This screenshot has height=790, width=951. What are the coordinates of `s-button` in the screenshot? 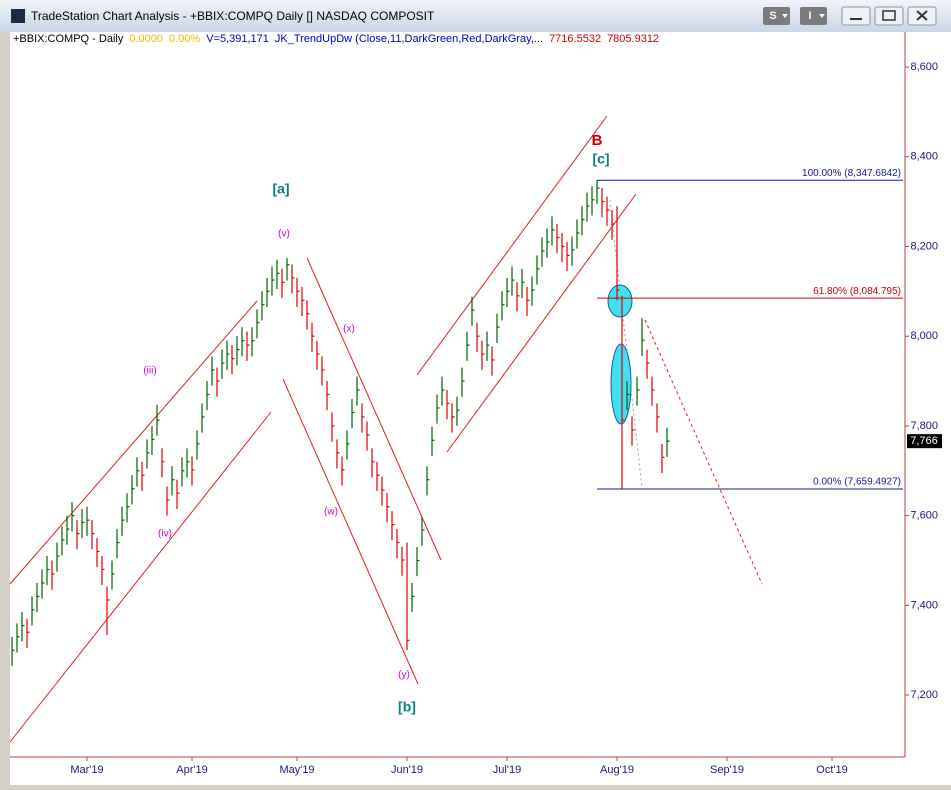 It's located at (776, 16).